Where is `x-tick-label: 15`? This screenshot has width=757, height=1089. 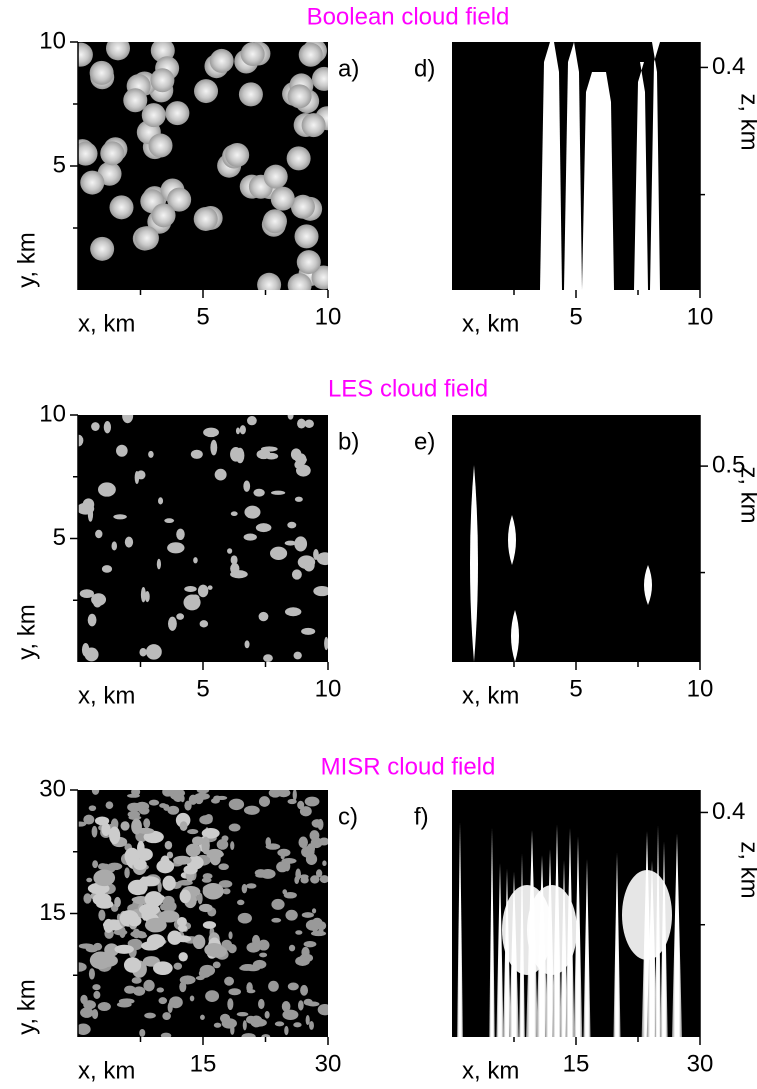 x-tick-label: 15 is located at coordinates (203, 1063).